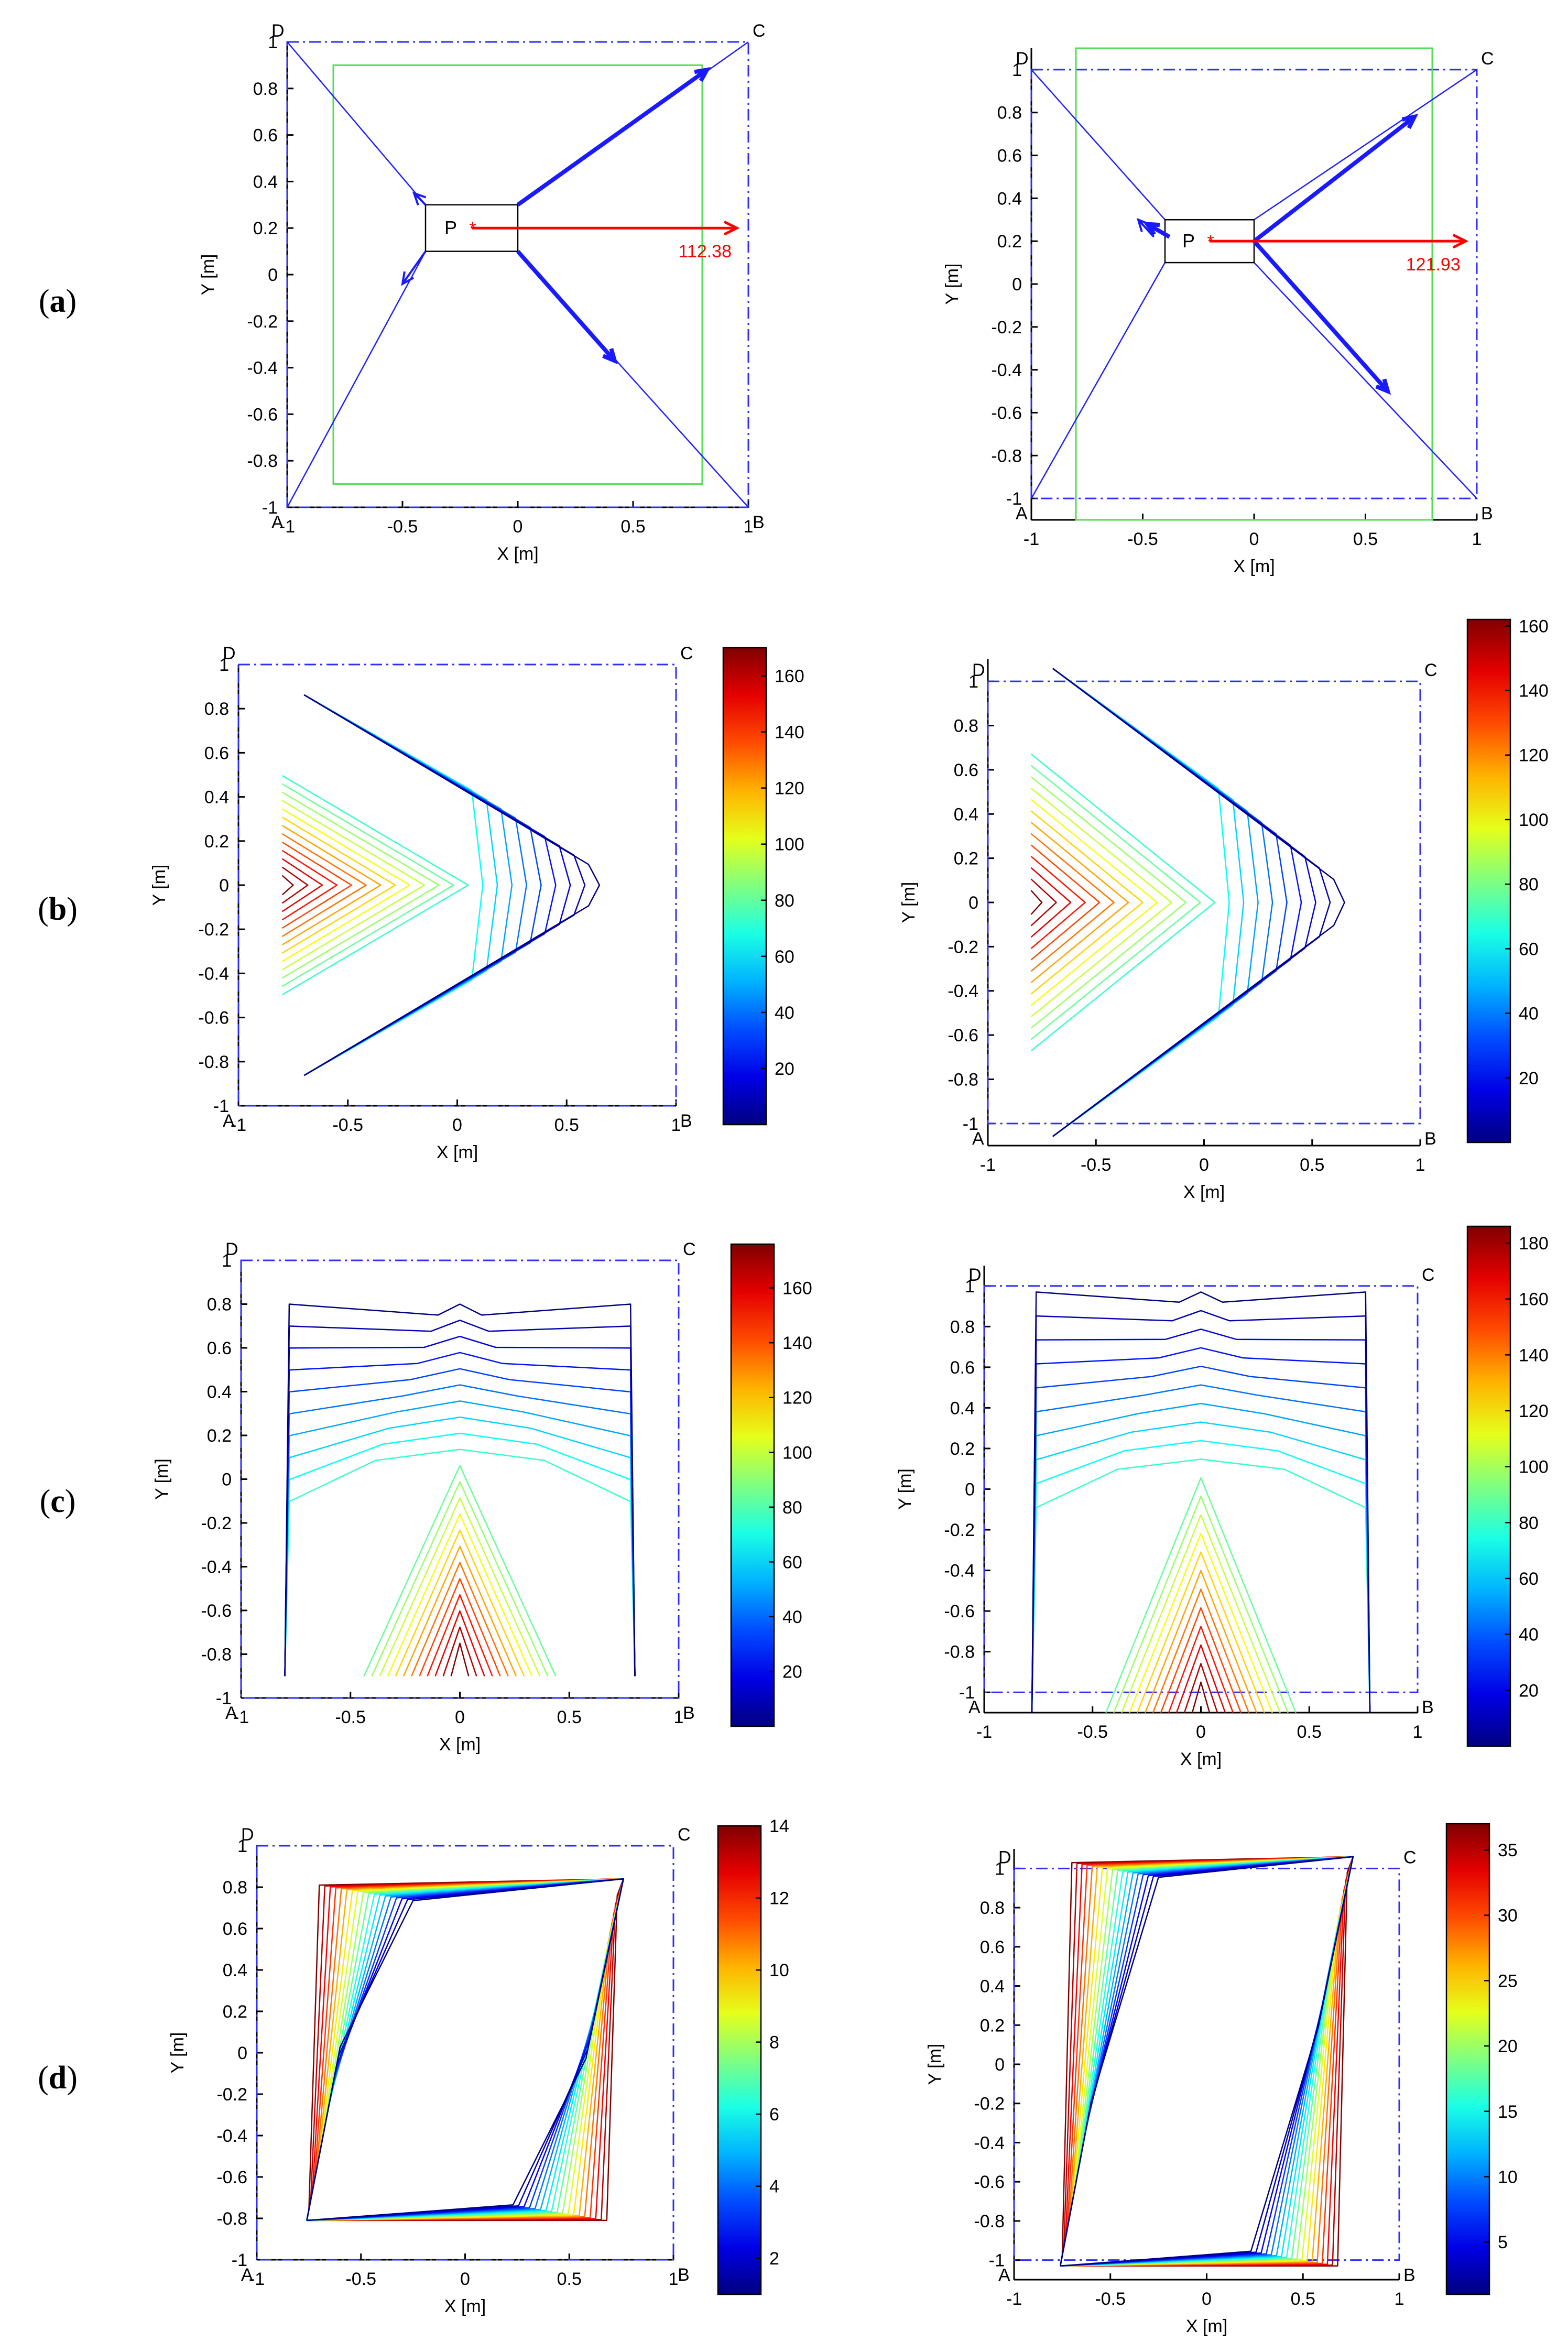 The height and width of the screenshot is (2352, 1568). Describe the element at coordinates (1009, 242) in the screenshot. I see `y-tick-label: 0.2` at that location.